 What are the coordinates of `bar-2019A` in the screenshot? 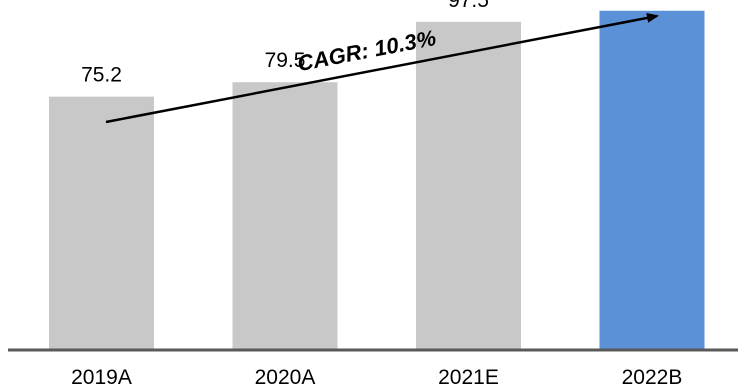 It's located at (101, 223).